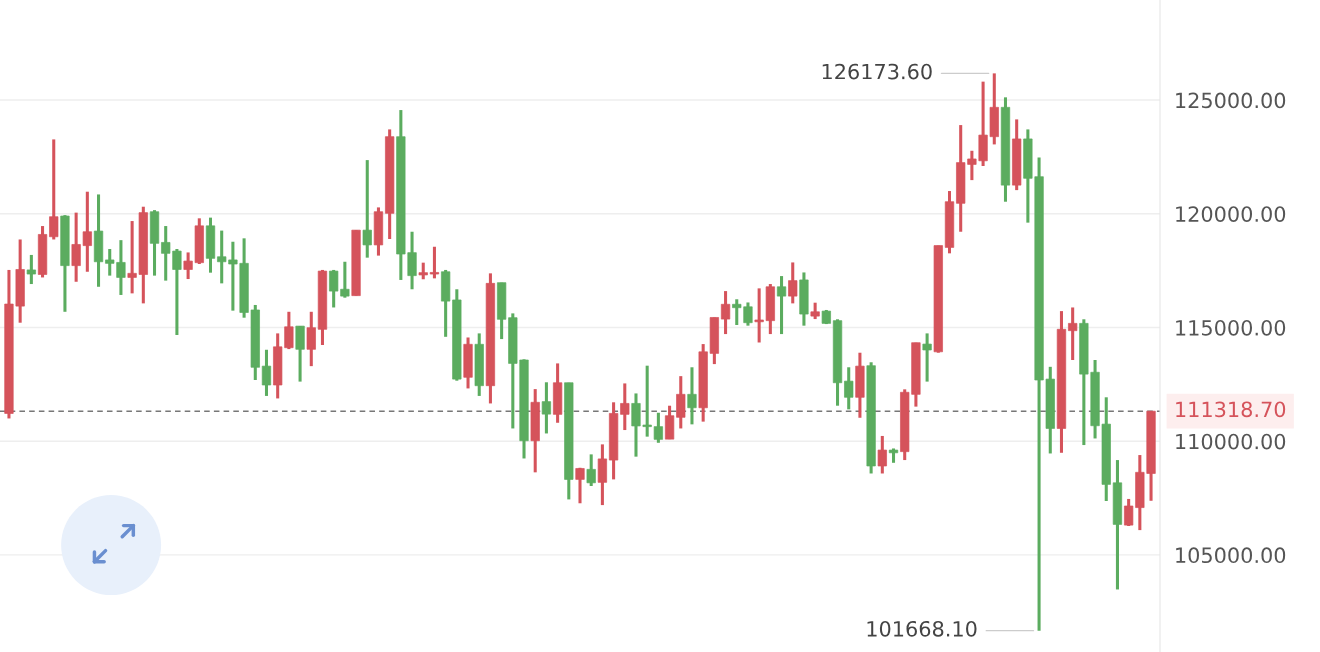 The width and height of the screenshot is (1320, 652). Describe the element at coordinates (1231, 100) in the screenshot. I see `y-tick-label: 125000.00` at that location.